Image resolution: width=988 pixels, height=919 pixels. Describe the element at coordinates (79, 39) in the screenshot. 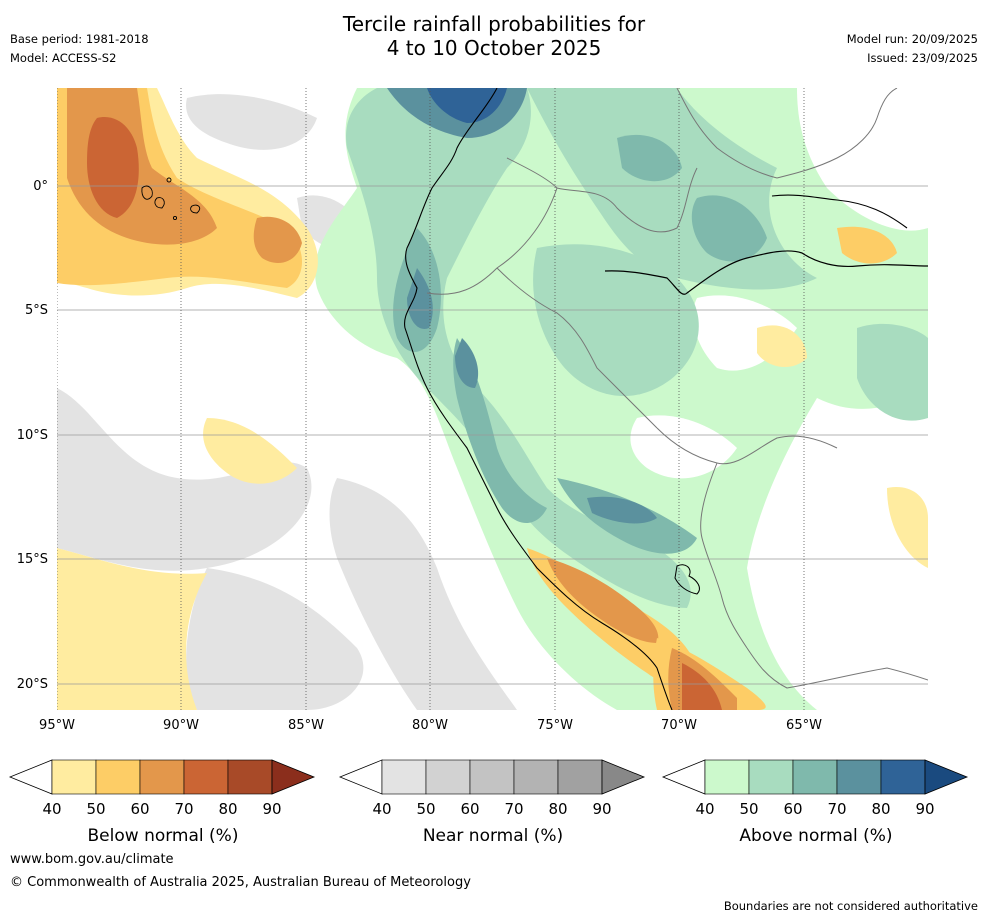

I see `base-period: Base period: 1981-2018` at that location.